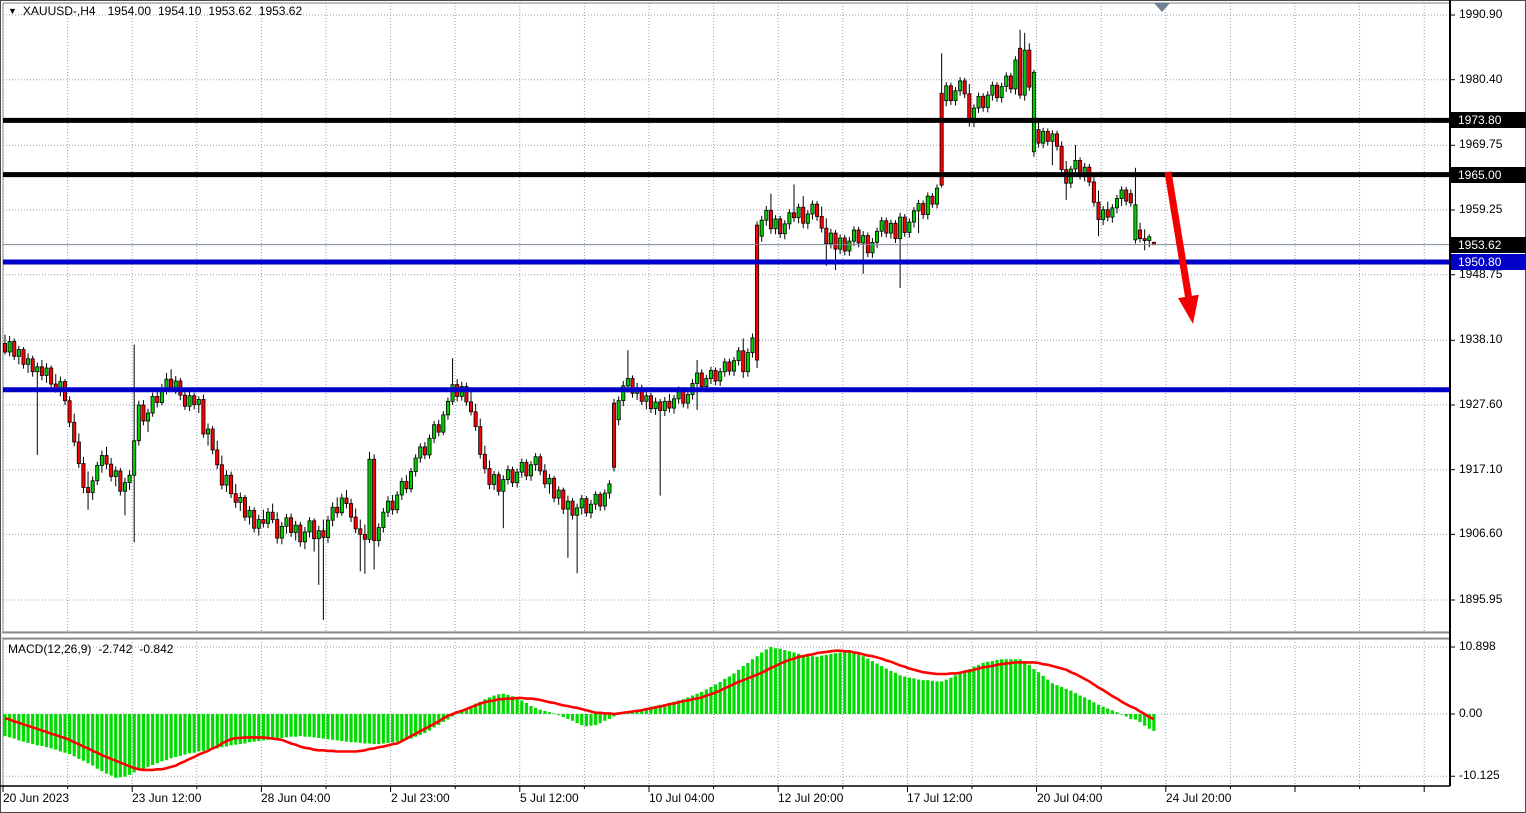 This screenshot has width=1526, height=813. I want to click on chart-shift-marker-icon, so click(1162, 7).